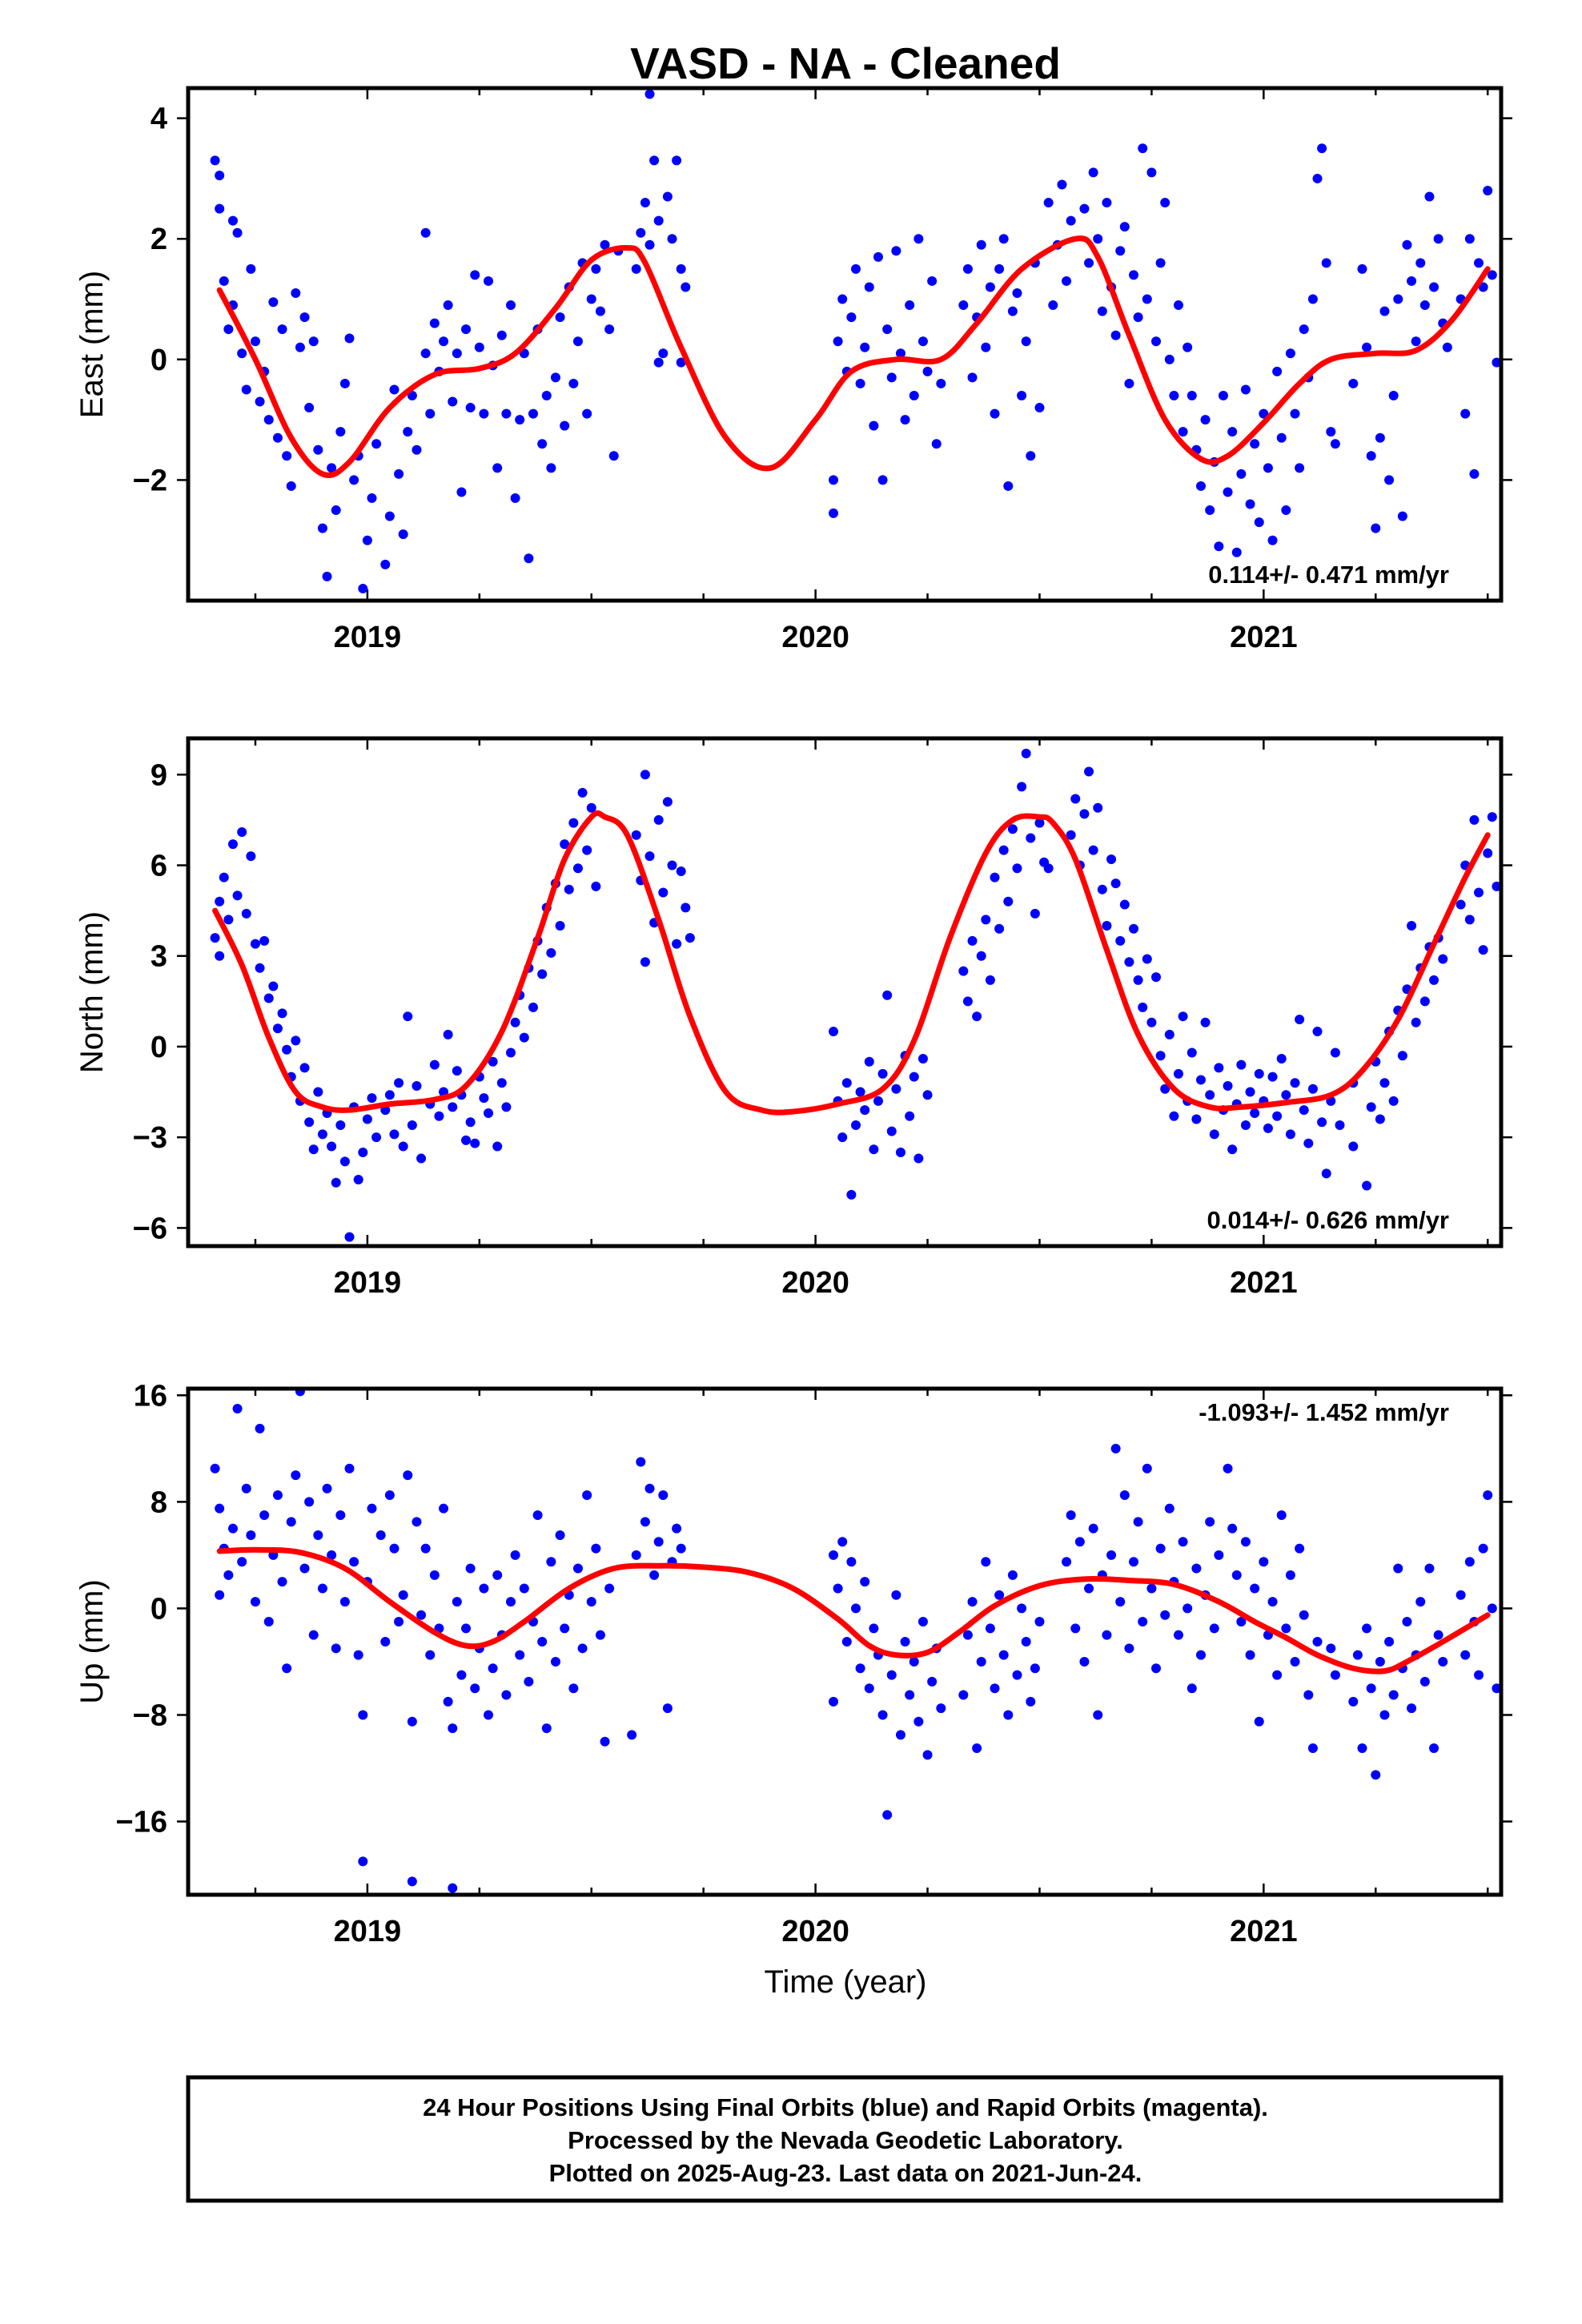  Describe the element at coordinates (141, 1822) in the screenshot. I see `up-y-tick-label: −16` at that location.